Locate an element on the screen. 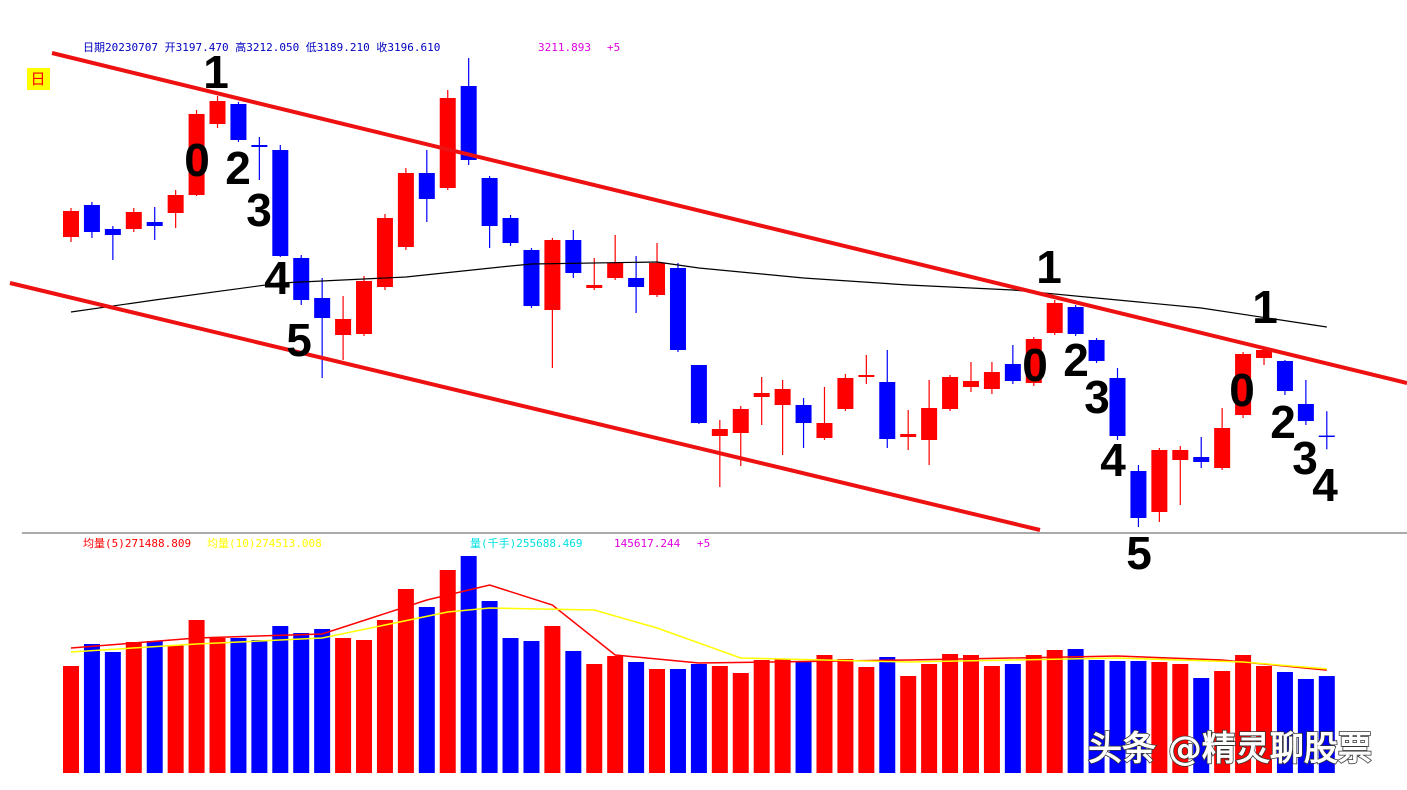  volume-ma-line is located at coordinates (698, 627).